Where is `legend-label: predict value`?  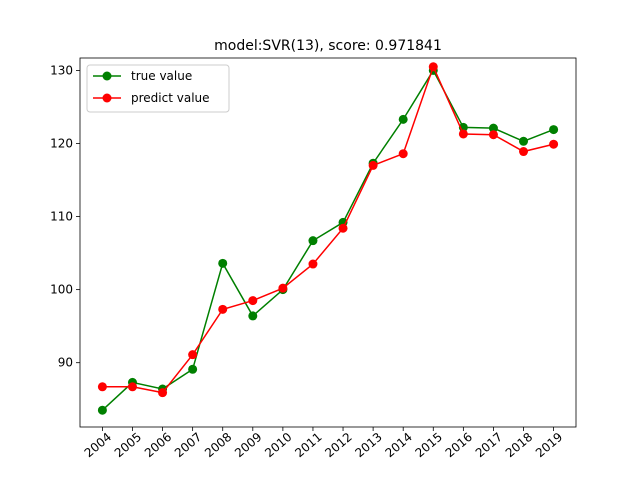
legend-label: predict value is located at coordinates (170, 98).